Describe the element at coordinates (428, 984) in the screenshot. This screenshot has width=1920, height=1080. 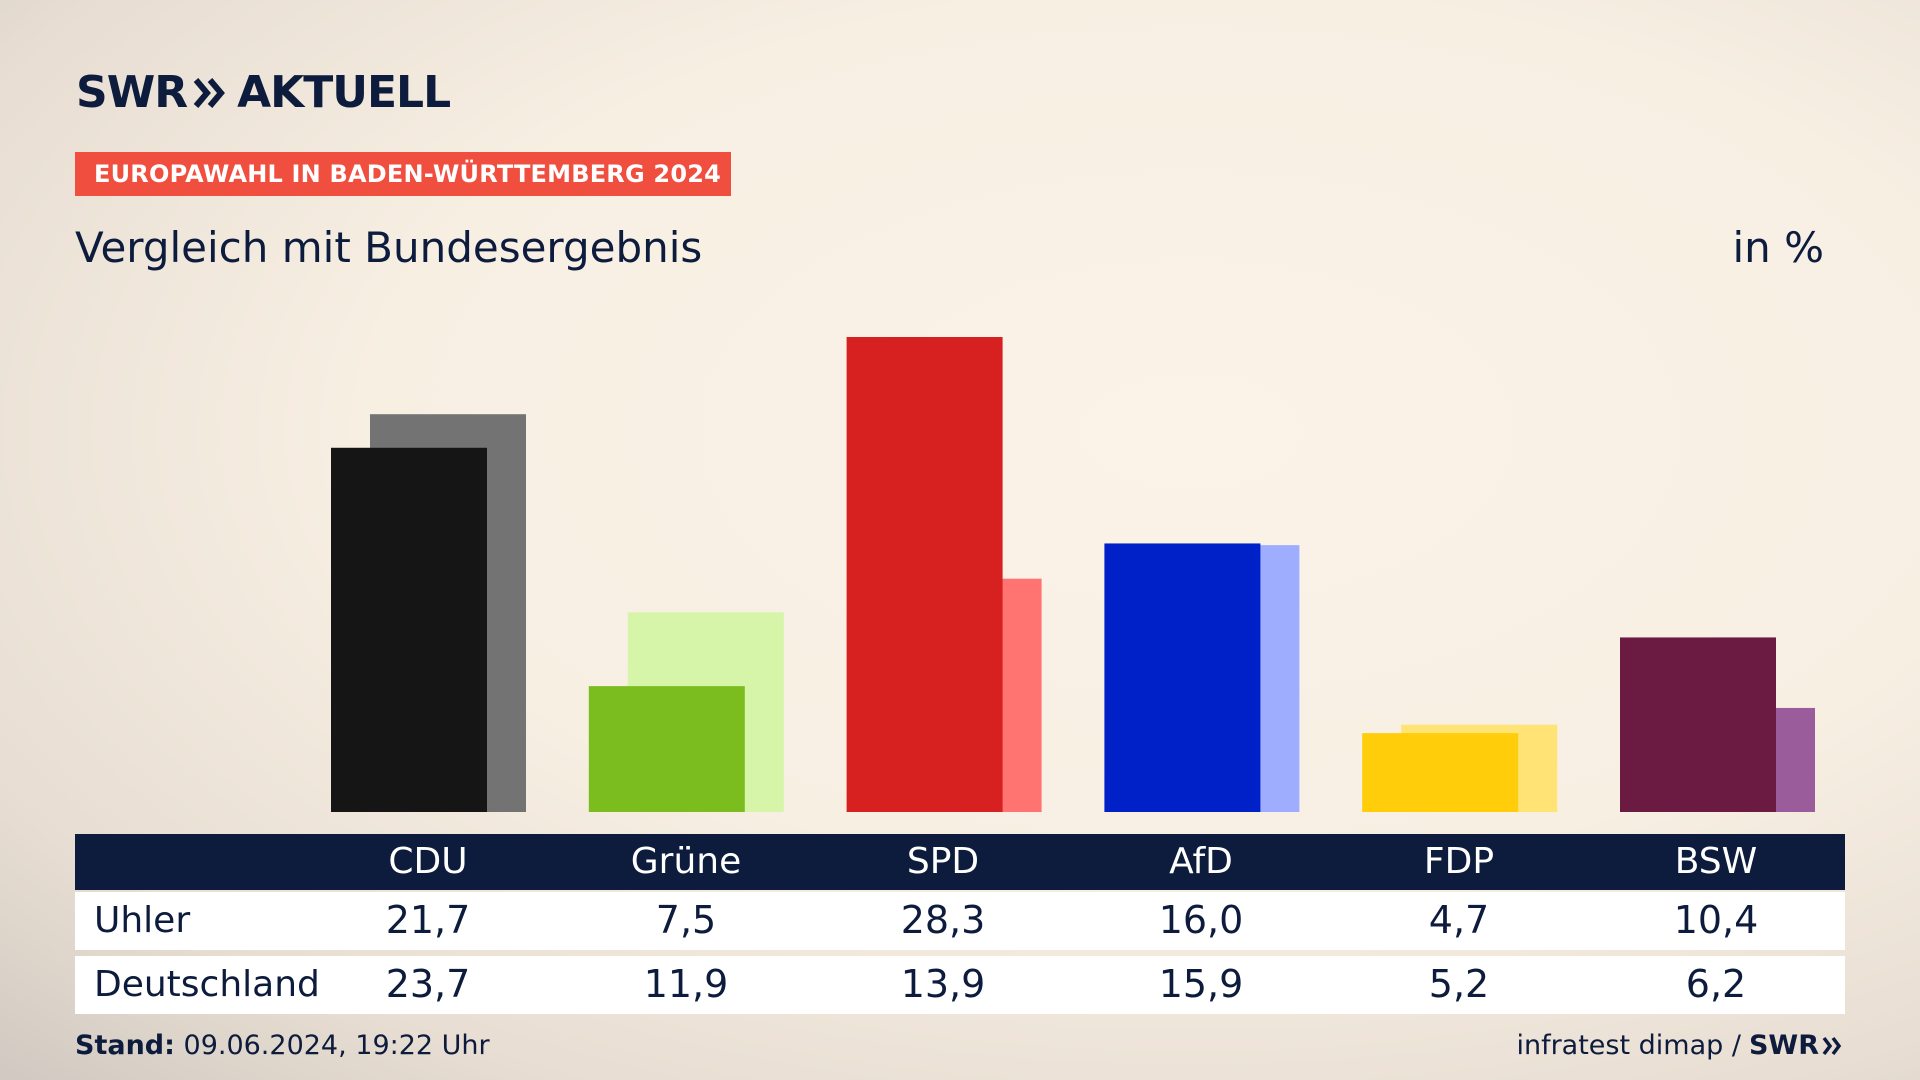
I see `value-cell: 23,7` at that location.